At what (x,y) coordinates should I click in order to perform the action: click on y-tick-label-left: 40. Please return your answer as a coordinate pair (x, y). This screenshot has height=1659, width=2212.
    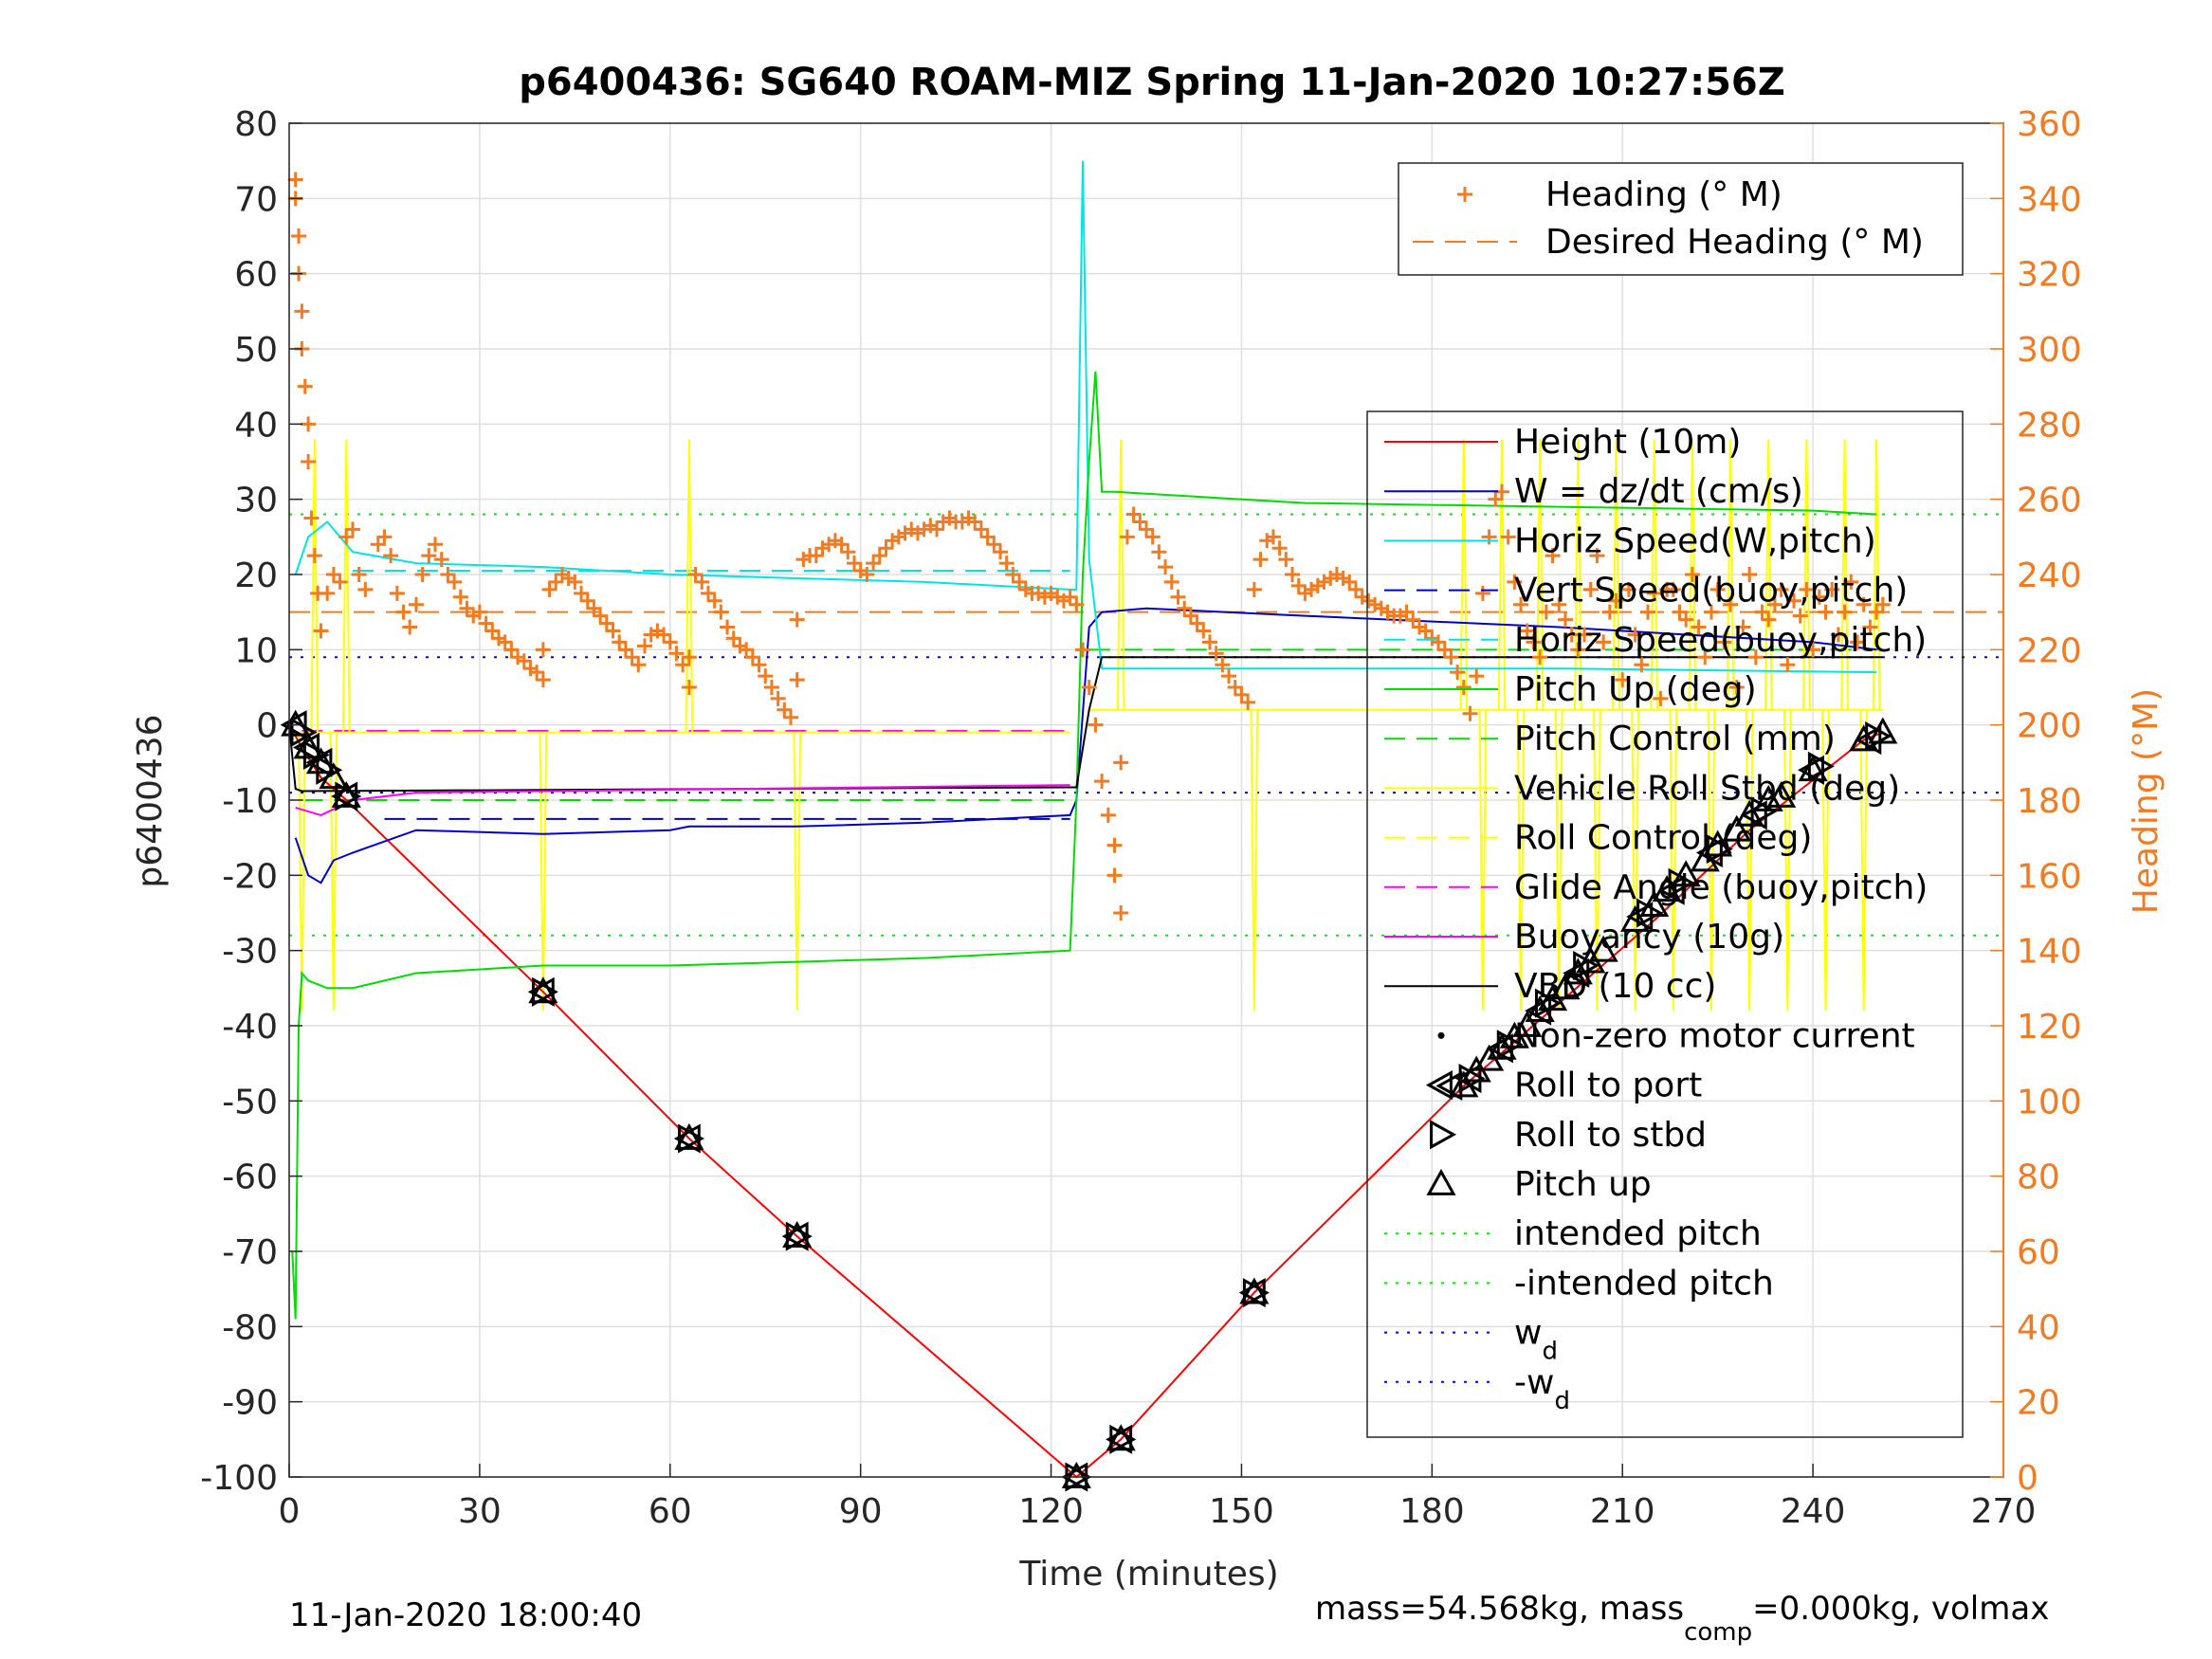
    Looking at the image, I should click on (256, 425).